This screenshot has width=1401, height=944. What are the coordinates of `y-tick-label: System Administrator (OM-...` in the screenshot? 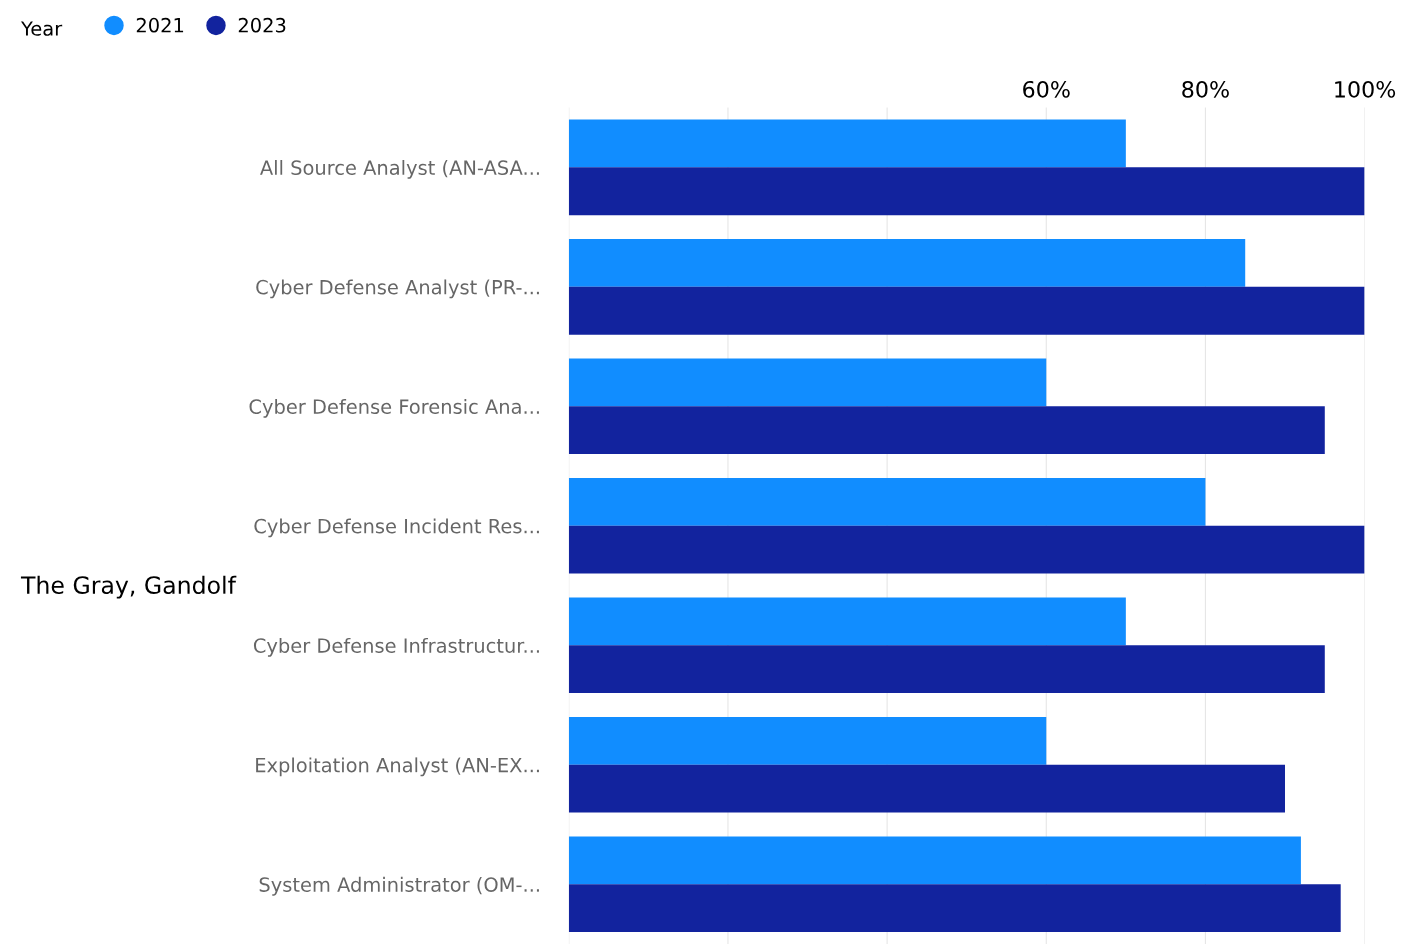 It's located at (399, 886).